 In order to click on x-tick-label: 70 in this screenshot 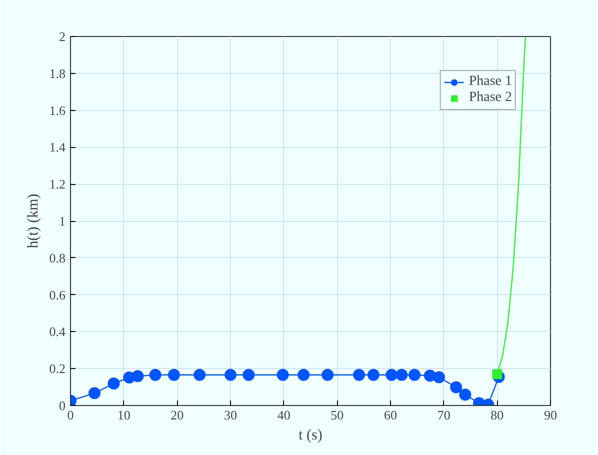, I will do `click(443, 415)`.